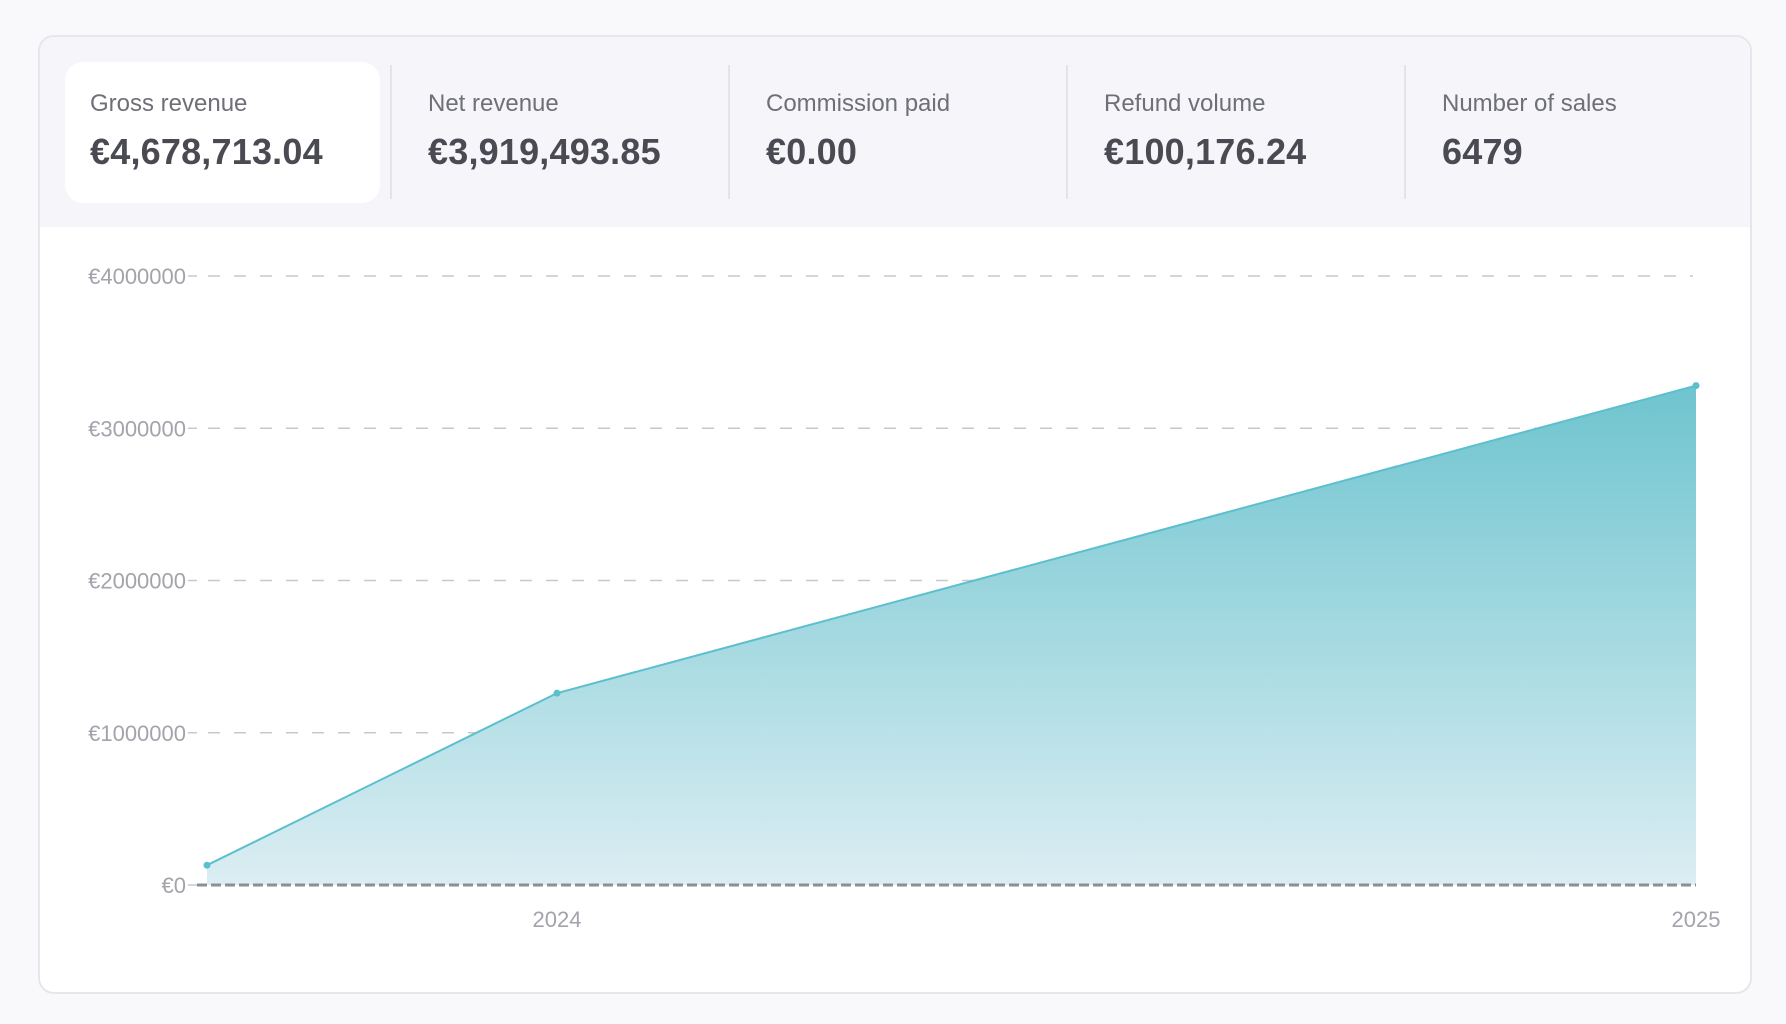  Describe the element at coordinates (137, 276) in the screenshot. I see `y-tick-label: €4000000` at that location.